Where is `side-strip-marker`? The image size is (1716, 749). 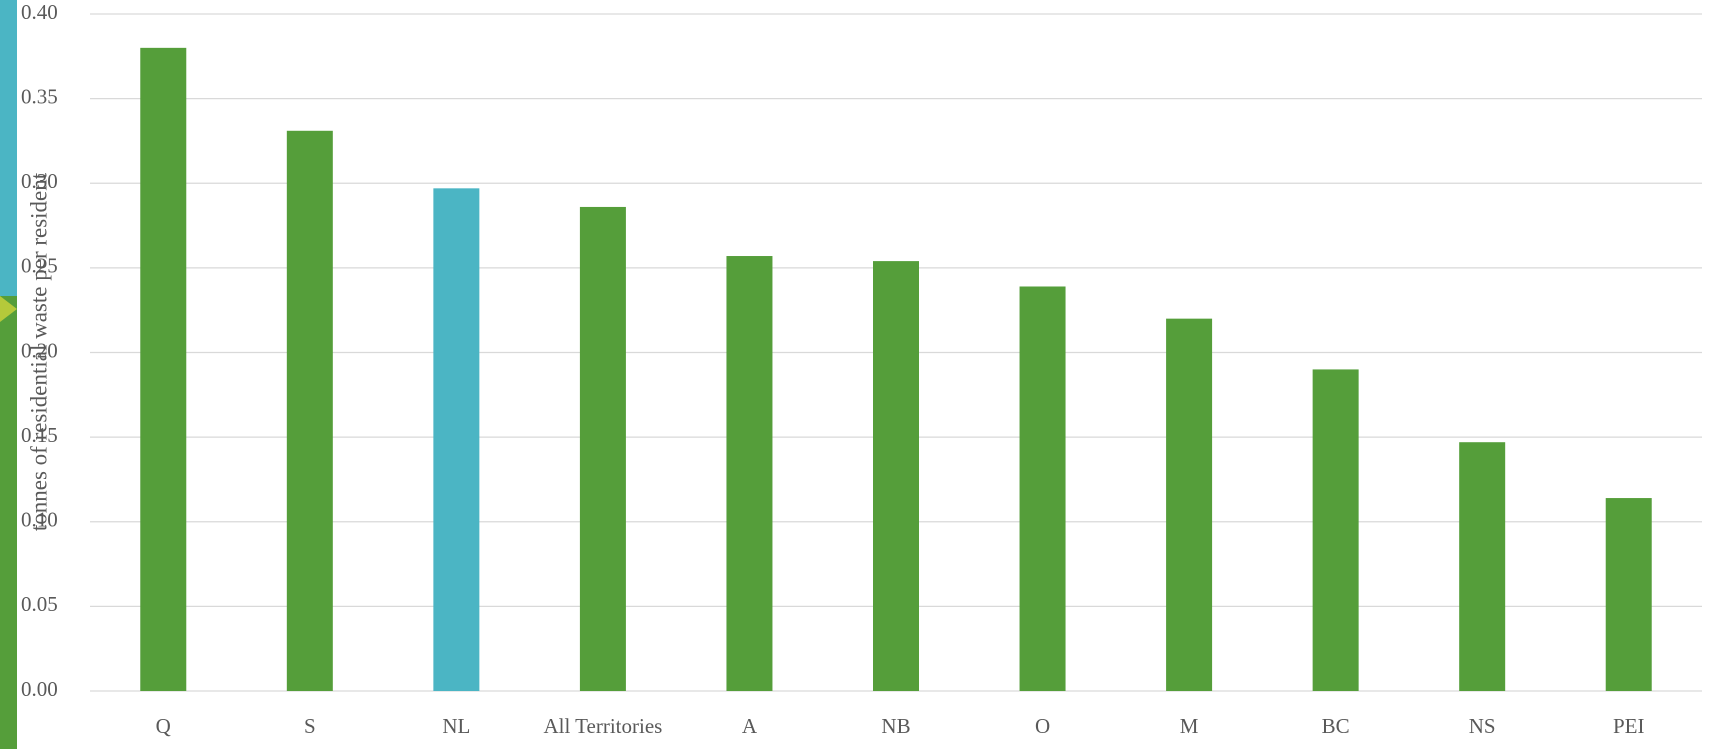 side-strip-marker is located at coordinates (8, 309).